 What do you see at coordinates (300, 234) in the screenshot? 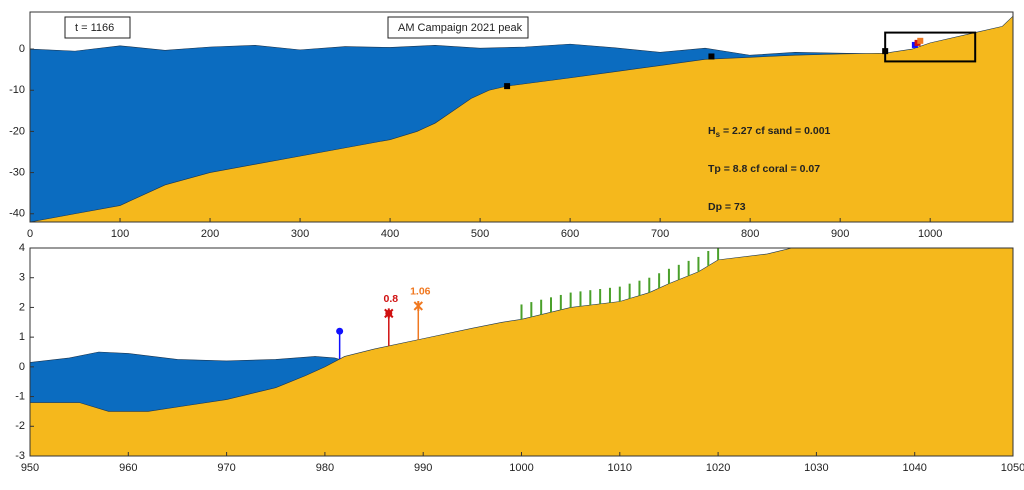
I see `x-tick-label: 300` at bounding box center [300, 234].